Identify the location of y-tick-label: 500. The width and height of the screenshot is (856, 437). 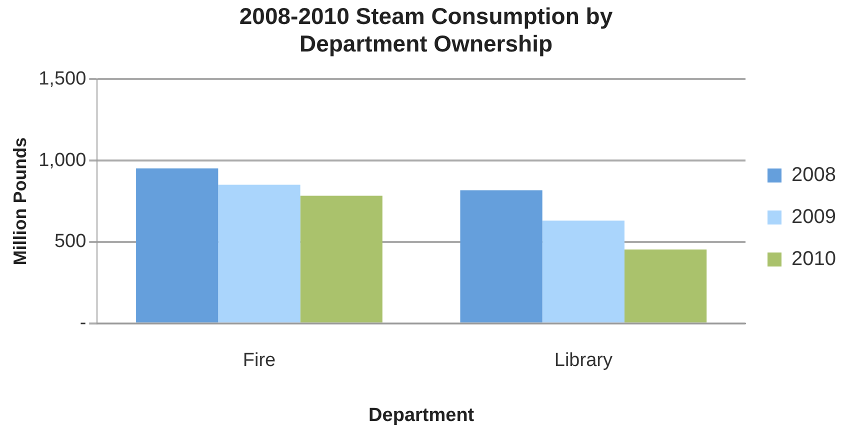
(70, 241).